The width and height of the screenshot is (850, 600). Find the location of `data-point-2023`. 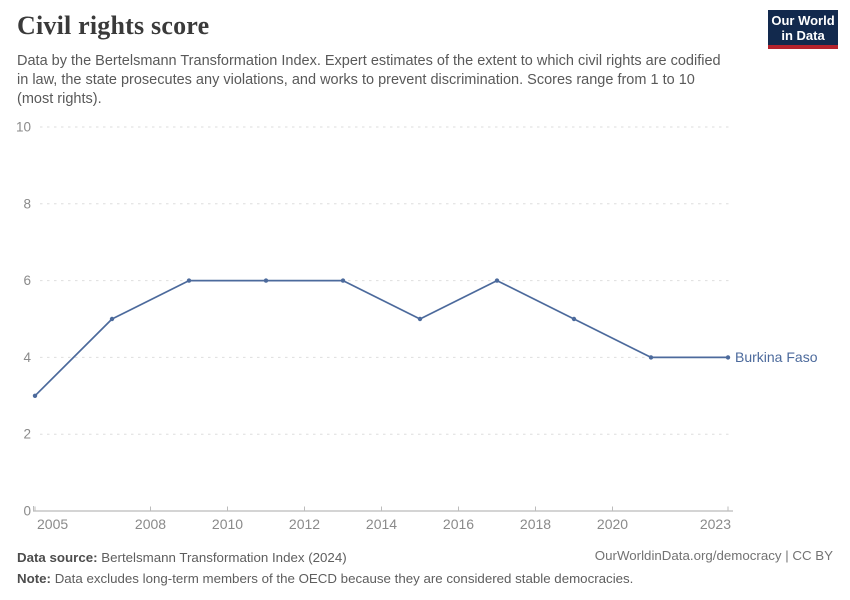

data-point-2023 is located at coordinates (728, 357).